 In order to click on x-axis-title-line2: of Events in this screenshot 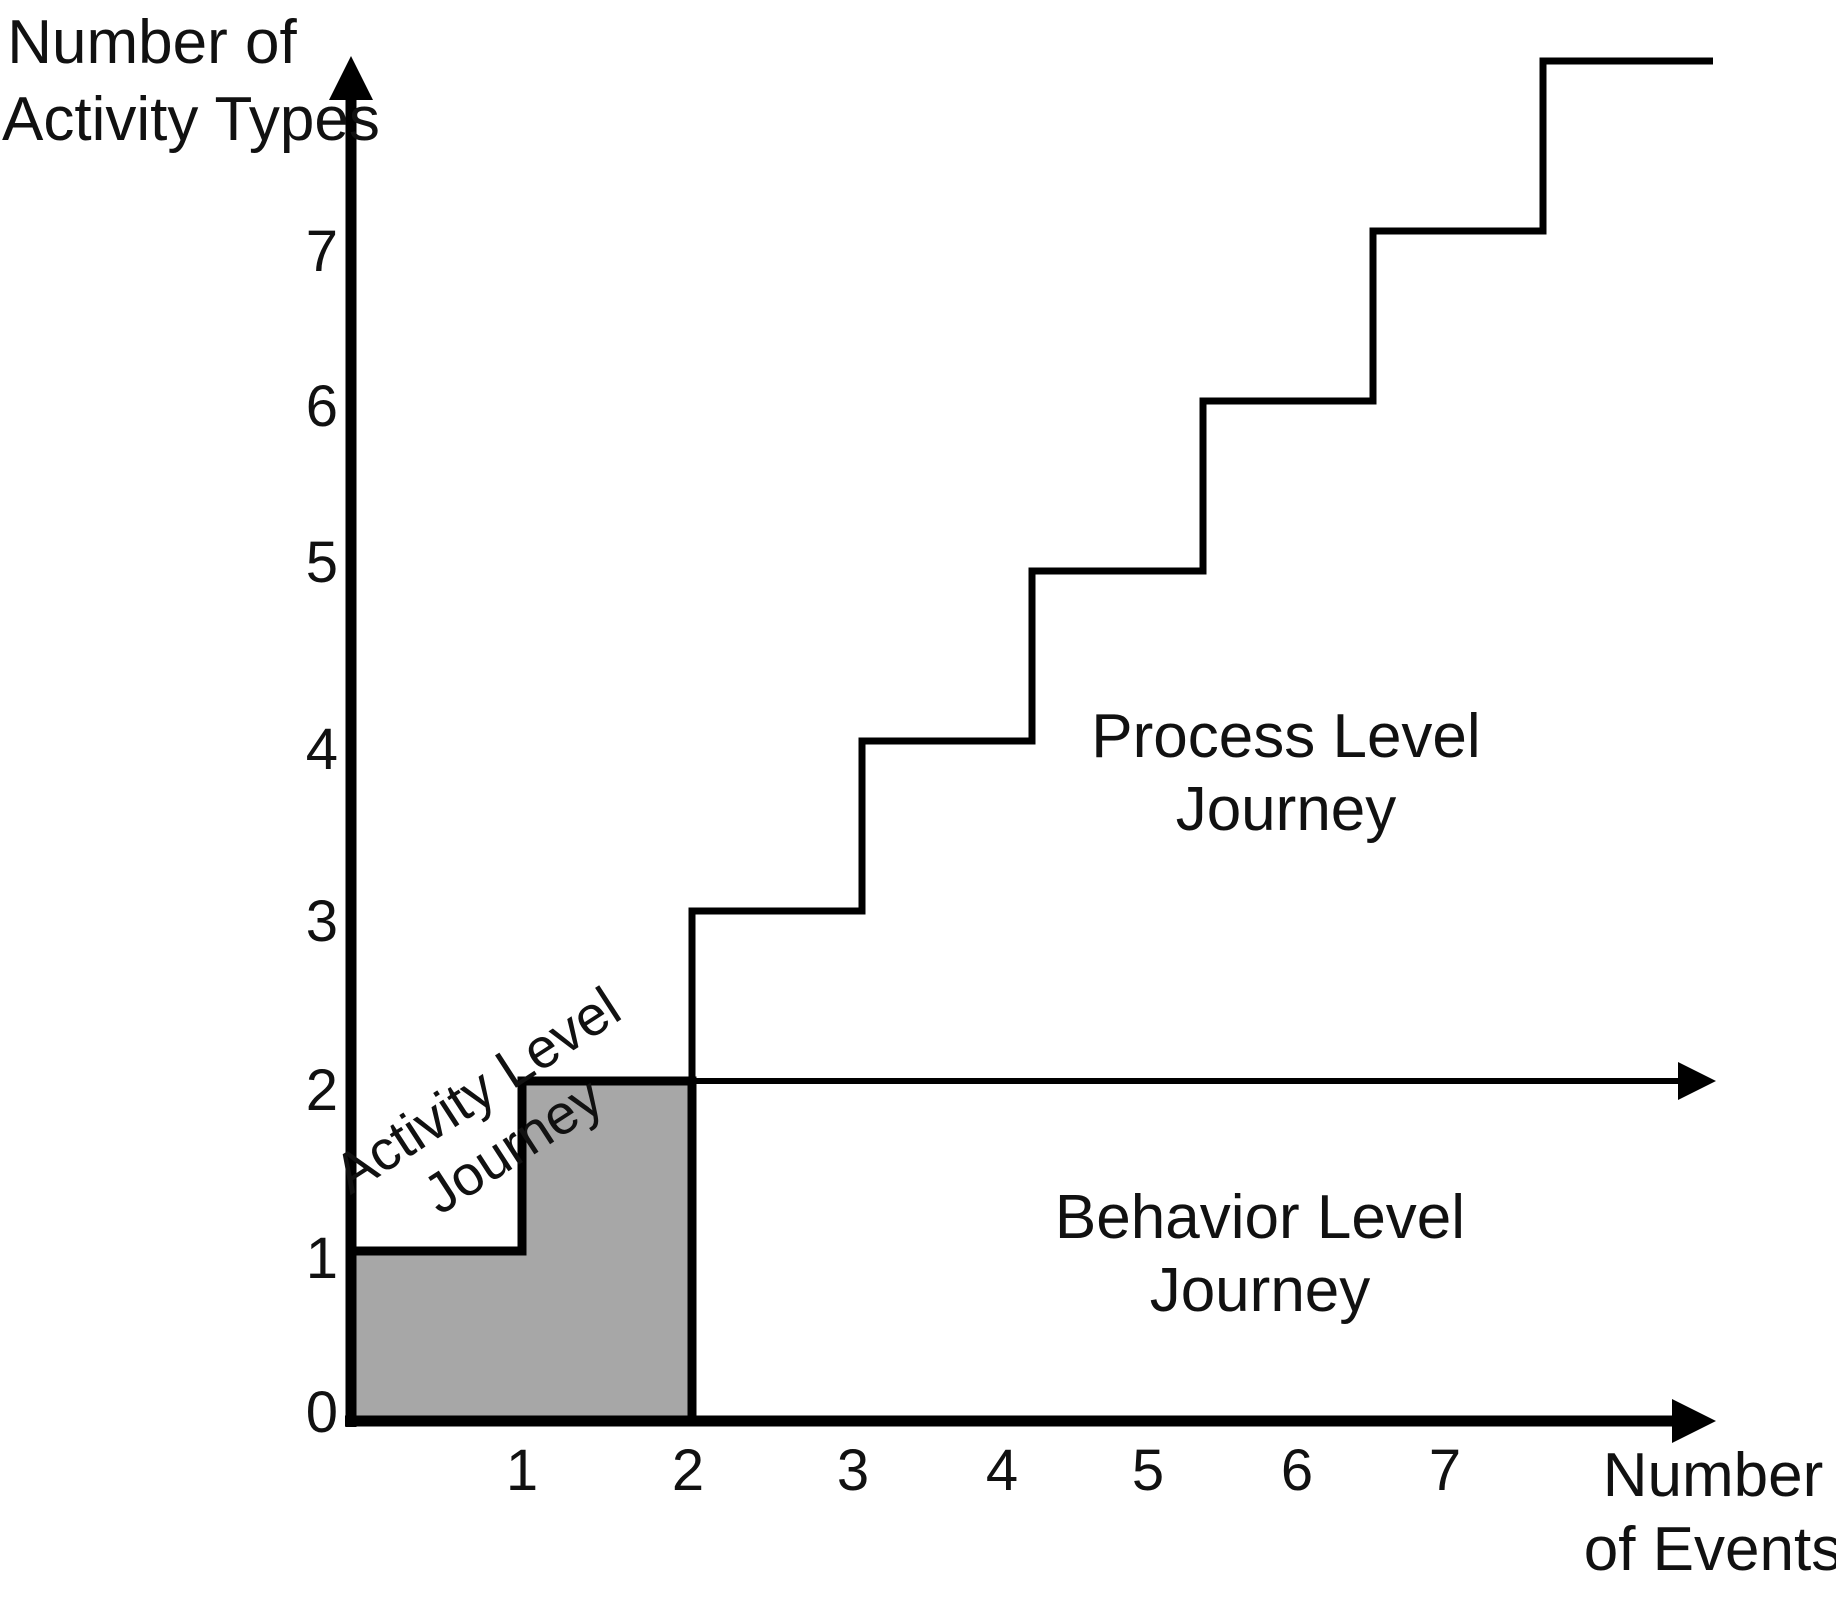, I will do `click(1709, 1549)`.